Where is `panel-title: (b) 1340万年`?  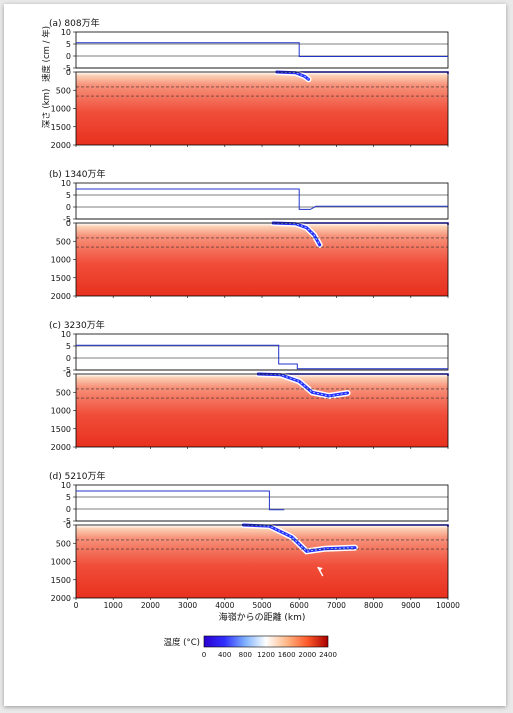
panel-title: (b) 1340万年 is located at coordinates (77, 174).